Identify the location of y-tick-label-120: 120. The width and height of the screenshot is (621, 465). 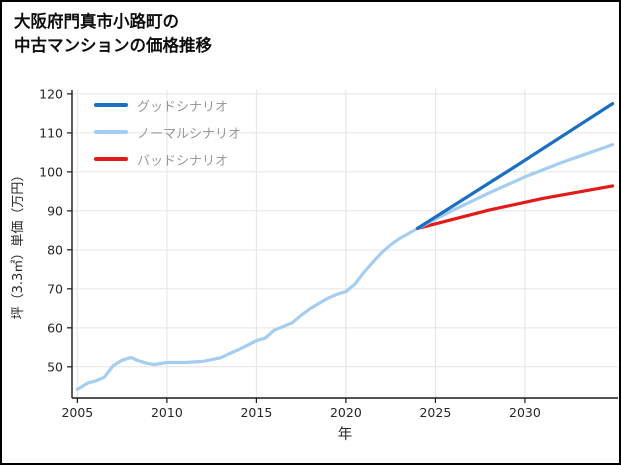
(51, 93).